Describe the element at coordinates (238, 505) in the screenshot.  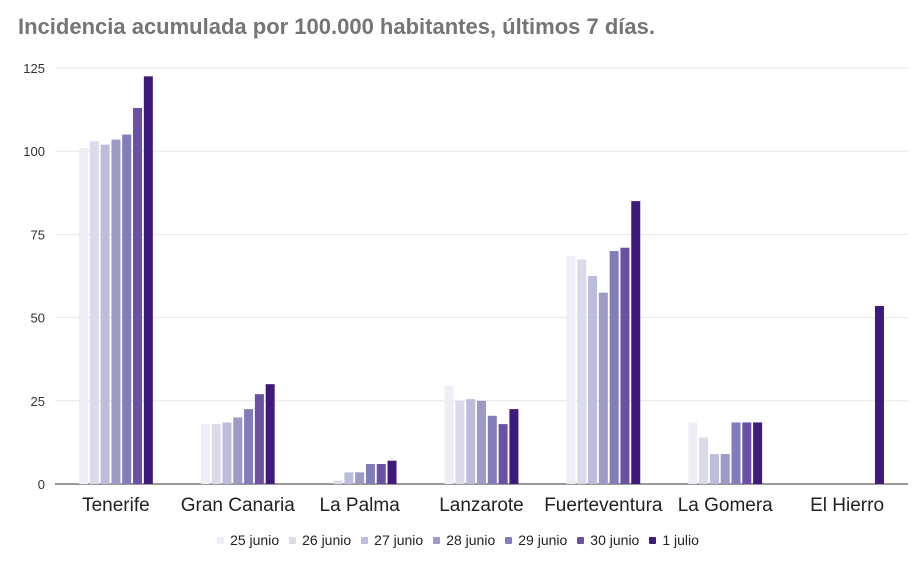
I see `x-tick-label: Gran Canaria` at that location.